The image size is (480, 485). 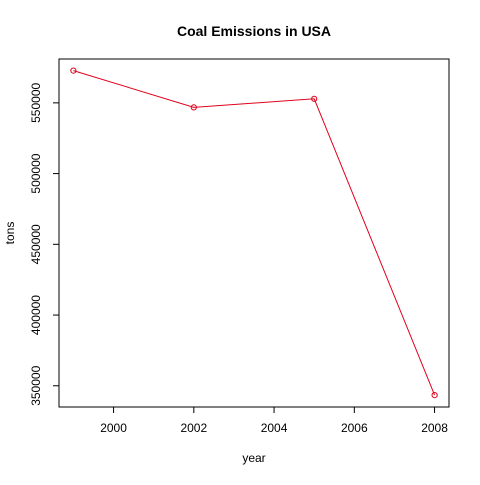 I want to click on y-tick-label: 500000, so click(x=36, y=173).